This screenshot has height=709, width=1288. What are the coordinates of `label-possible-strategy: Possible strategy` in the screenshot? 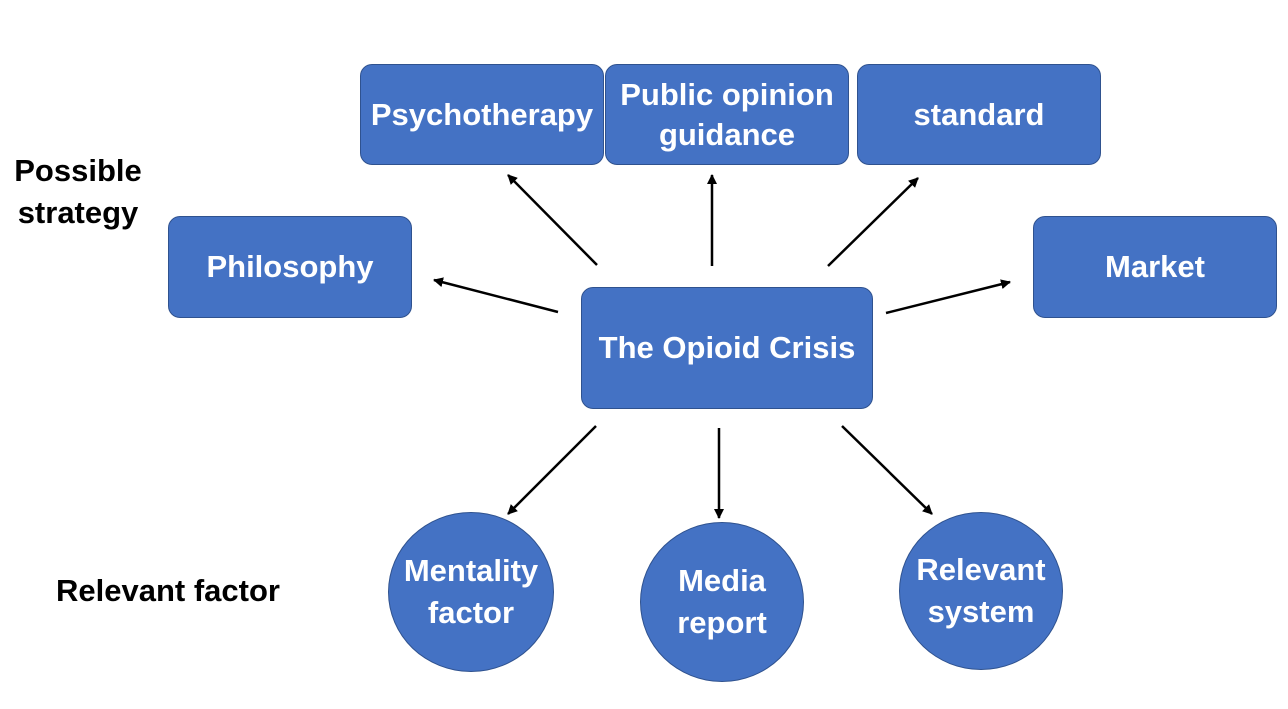 It's located at (78, 191).